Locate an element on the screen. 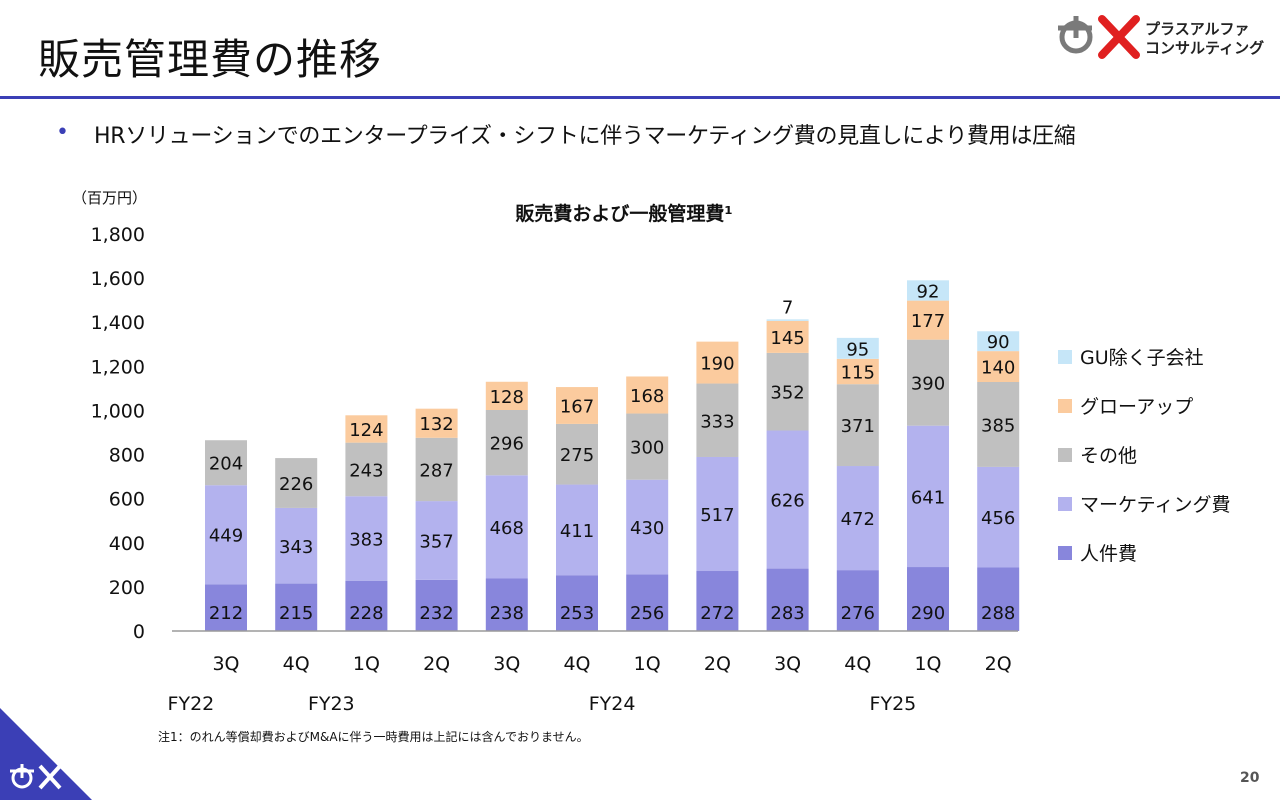  company-logo-text: プラスアルファ コンサルティング is located at coordinates (1204, 39).